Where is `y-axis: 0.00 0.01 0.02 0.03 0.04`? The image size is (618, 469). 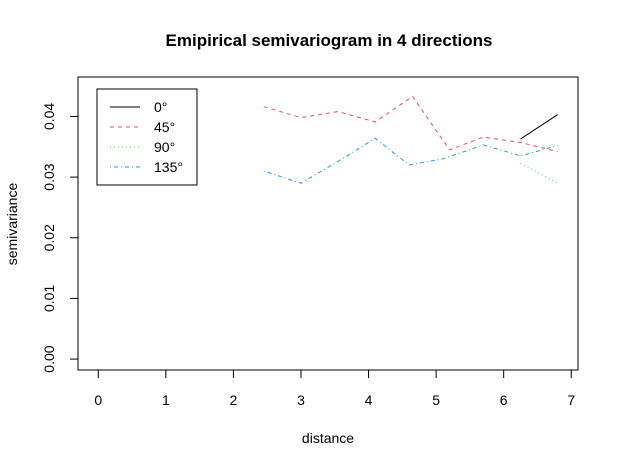 y-axis: 0.00 0.01 0.02 0.03 0.04 is located at coordinates (60, 238).